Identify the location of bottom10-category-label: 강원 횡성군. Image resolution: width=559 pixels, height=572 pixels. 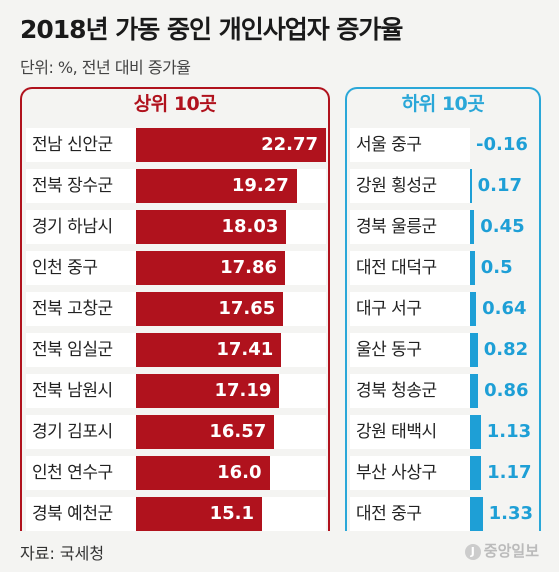
(396, 186).